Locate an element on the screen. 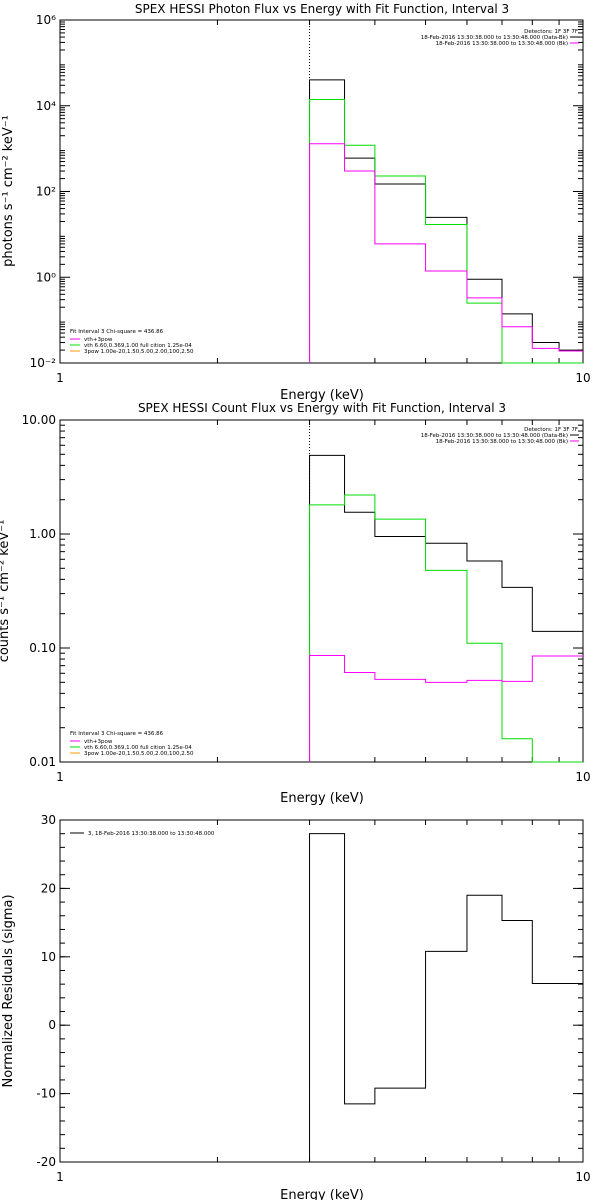 The image size is (600, 1200). photon-legend-item-total: vth+3pow is located at coordinates (98, 340).